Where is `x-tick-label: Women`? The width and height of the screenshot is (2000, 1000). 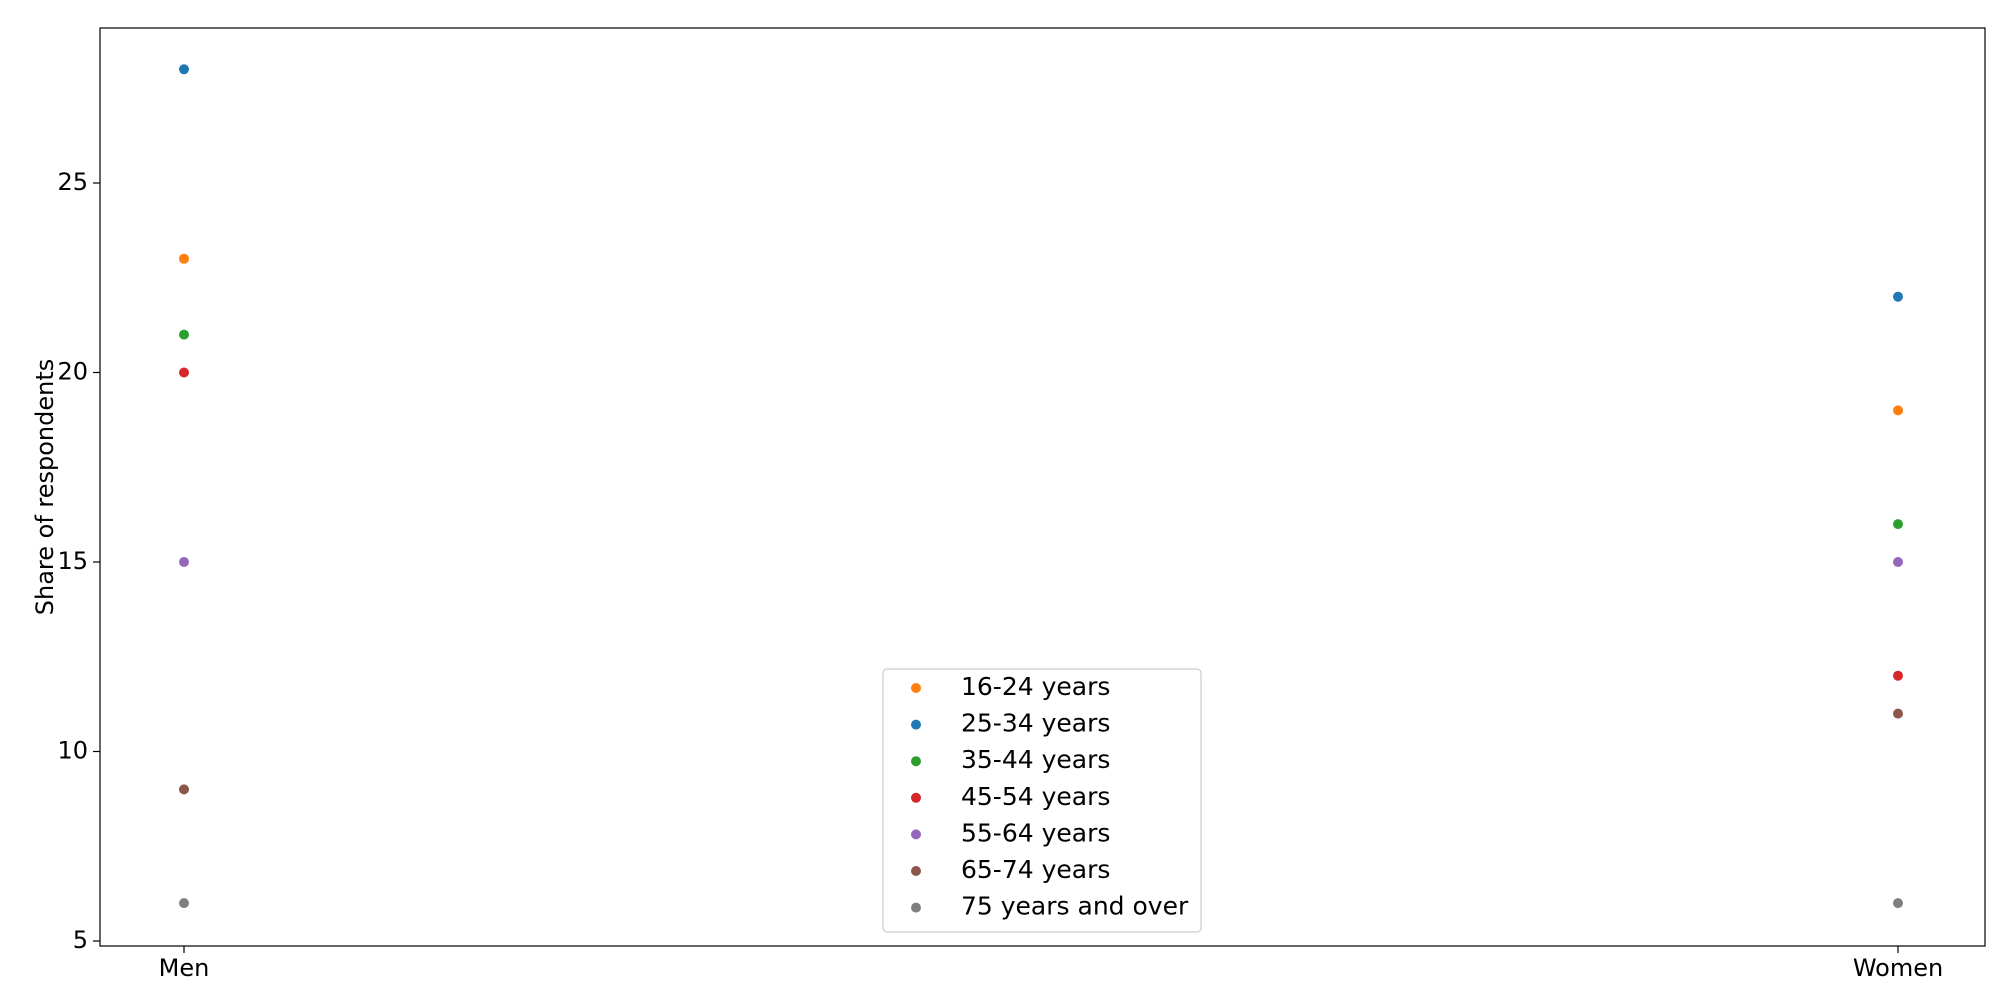 x-tick-label: Women is located at coordinates (1898, 968).